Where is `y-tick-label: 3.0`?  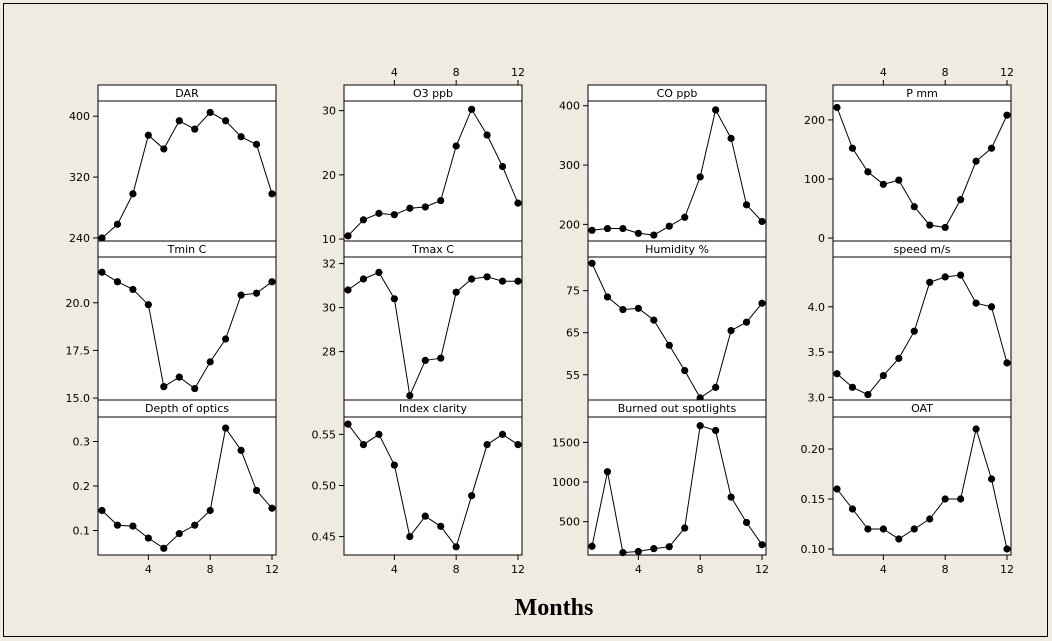 y-tick-label: 3.0 is located at coordinates (817, 397).